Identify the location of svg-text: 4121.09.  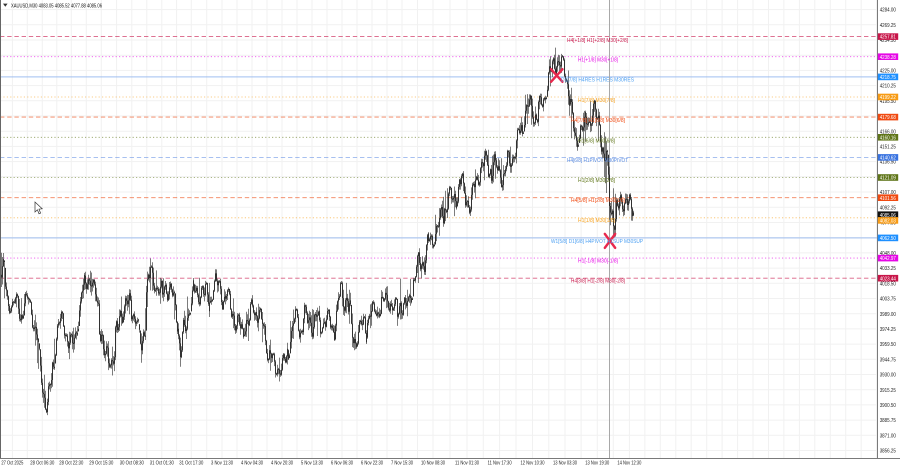
(888, 179).